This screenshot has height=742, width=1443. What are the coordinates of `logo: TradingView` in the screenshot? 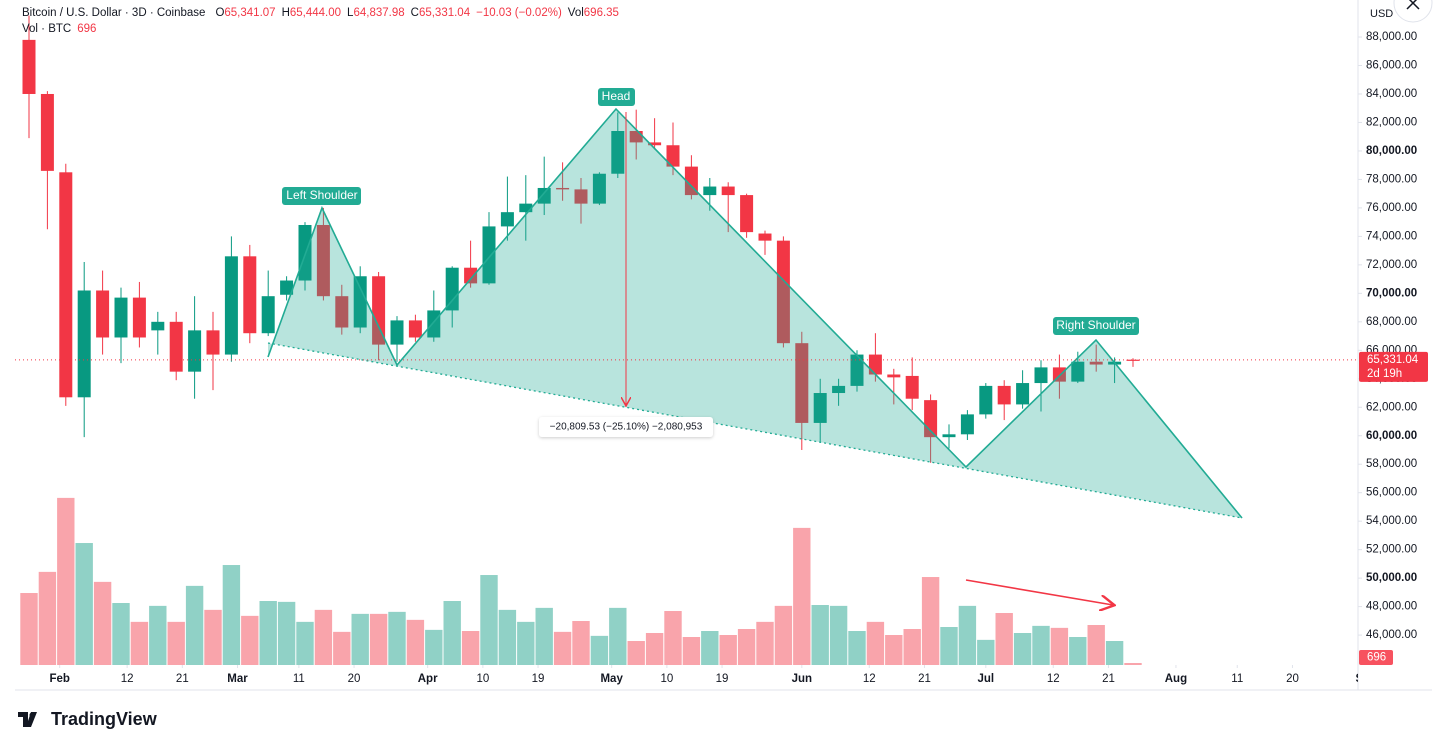 It's located at (88, 719).